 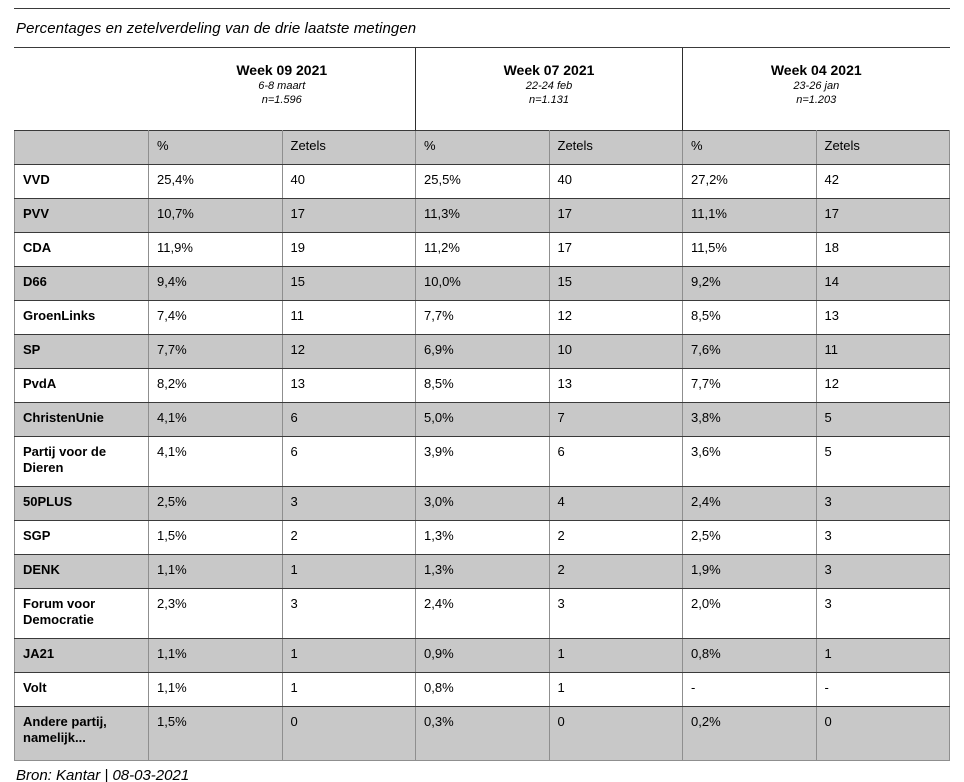 What do you see at coordinates (482, 385) in the screenshot?
I see `table-row: PvdA 8,2% 13 8,5% 13 7,7% 12` at bounding box center [482, 385].